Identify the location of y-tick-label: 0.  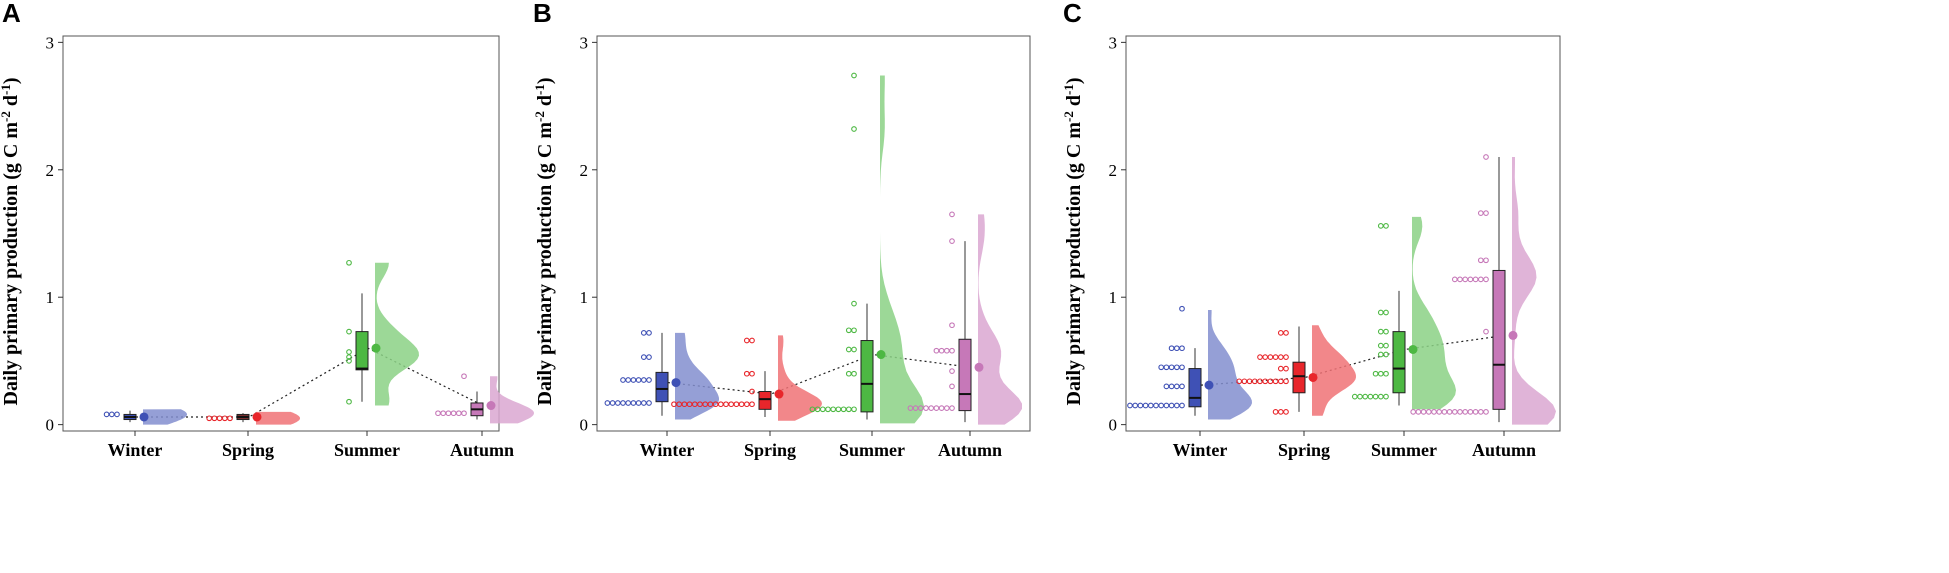
(1113, 425).